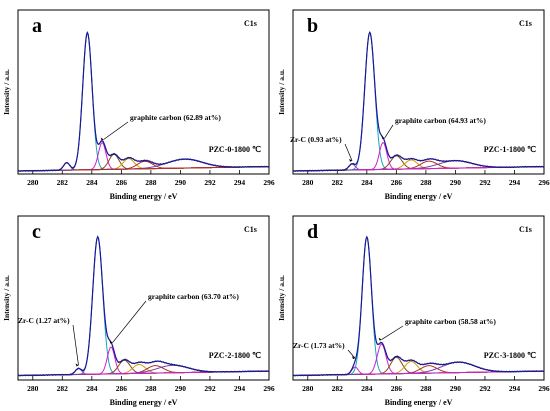 This screenshot has height=411, width=550. Describe the element at coordinates (193, 296) in the screenshot. I see `annotation-label: graphite carbon (63.70 at%)` at that location.